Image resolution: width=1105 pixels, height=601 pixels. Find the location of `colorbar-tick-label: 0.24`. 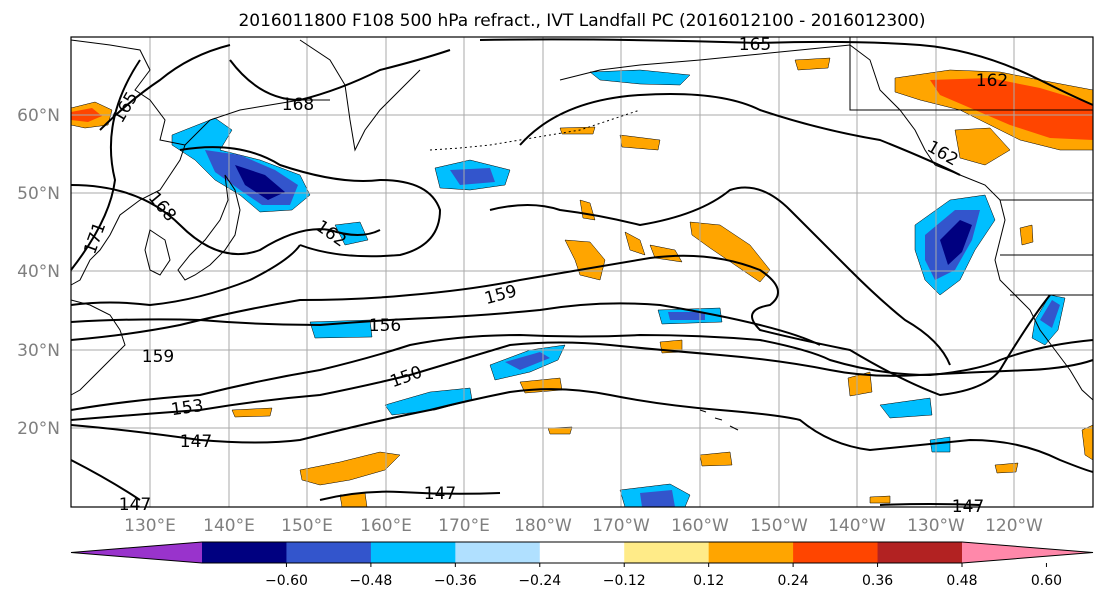

colorbar-tick-label: 0.24 is located at coordinates (793, 581).